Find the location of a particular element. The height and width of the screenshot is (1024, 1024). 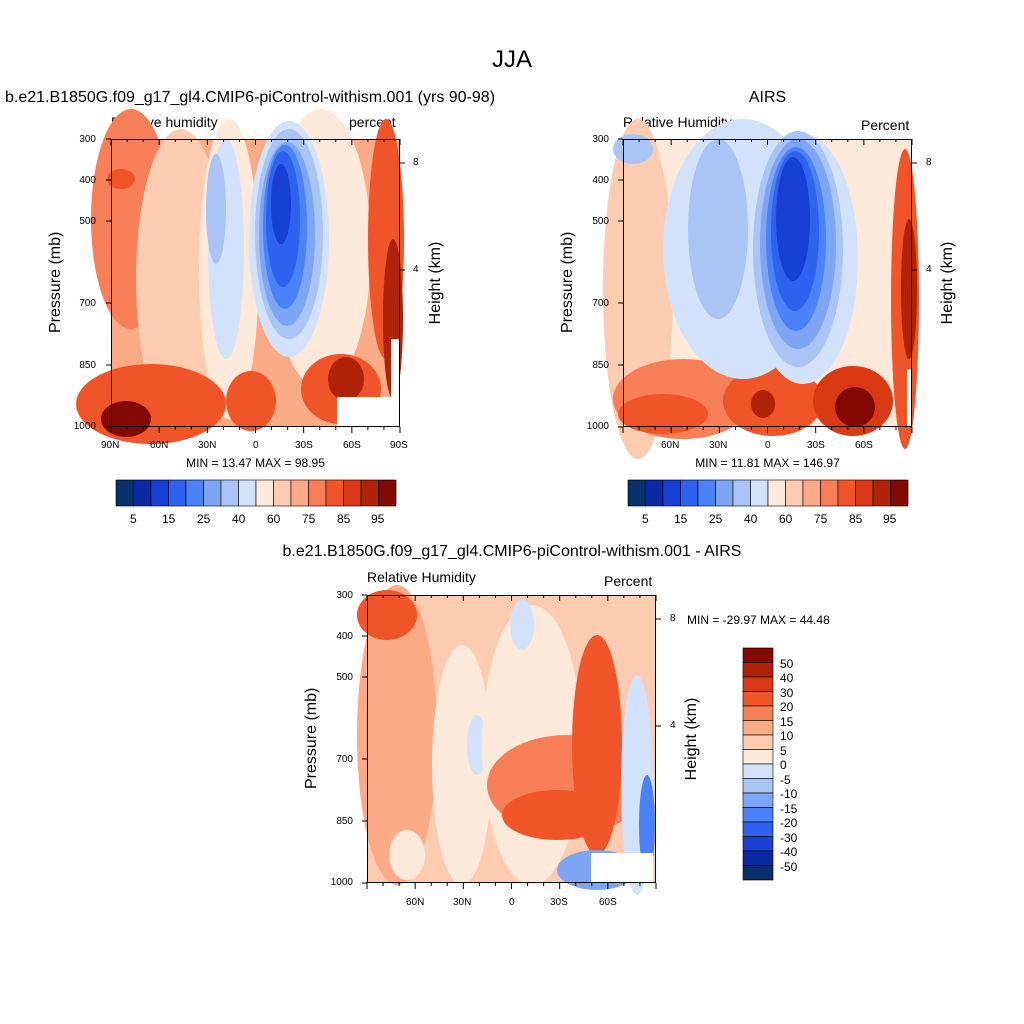

panel1-colorbar-label: 95 is located at coordinates (378, 519).